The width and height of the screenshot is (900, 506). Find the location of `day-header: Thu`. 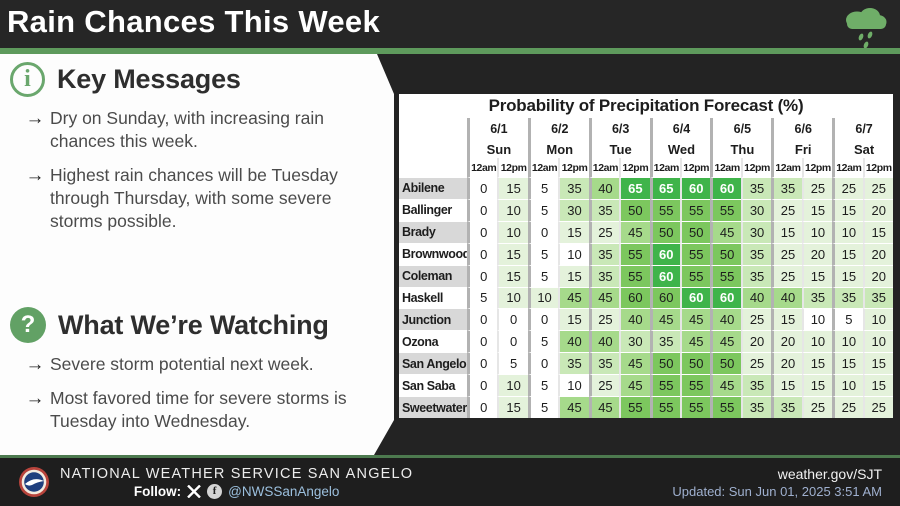

day-header: Thu is located at coordinates (740, 149).